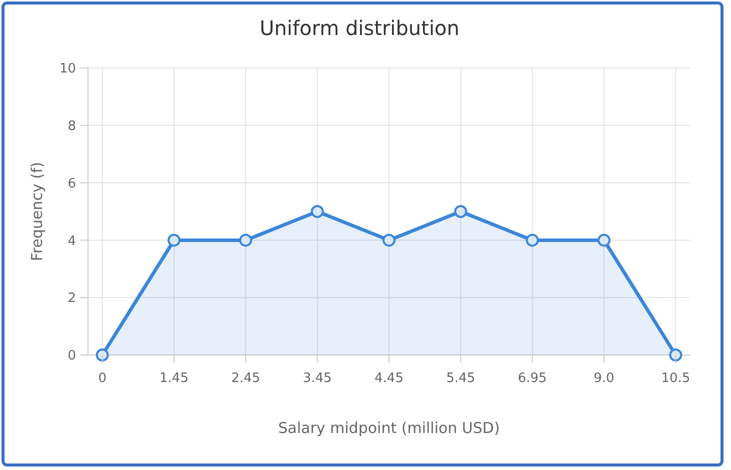  Describe the element at coordinates (532, 378) in the screenshot. I see `x-tick-label: 6.95` at that location.